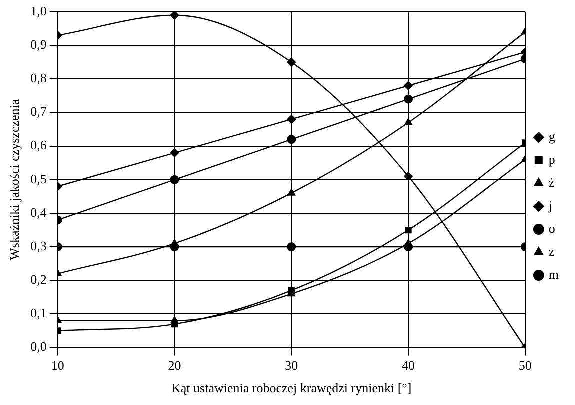 This screenshot has width=575, height=405. I want to click on y-tick-label: 0,4, so click(39, 212).